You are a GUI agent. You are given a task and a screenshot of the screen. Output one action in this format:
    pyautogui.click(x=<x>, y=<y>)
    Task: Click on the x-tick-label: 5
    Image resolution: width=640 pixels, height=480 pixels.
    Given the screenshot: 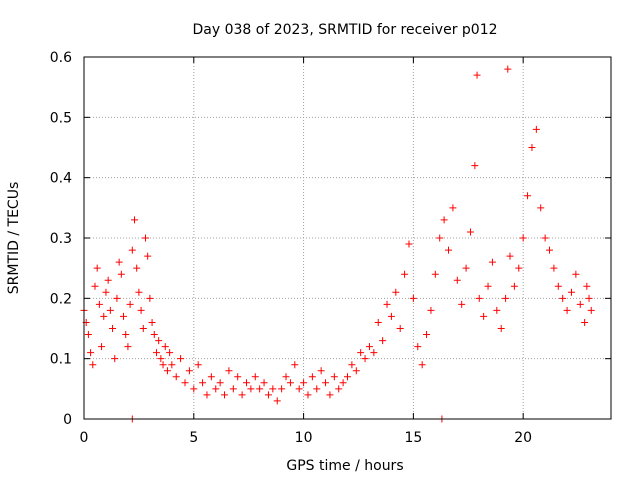 What is the action you would take?
    pyautogui.click(x=193, y=438)
    